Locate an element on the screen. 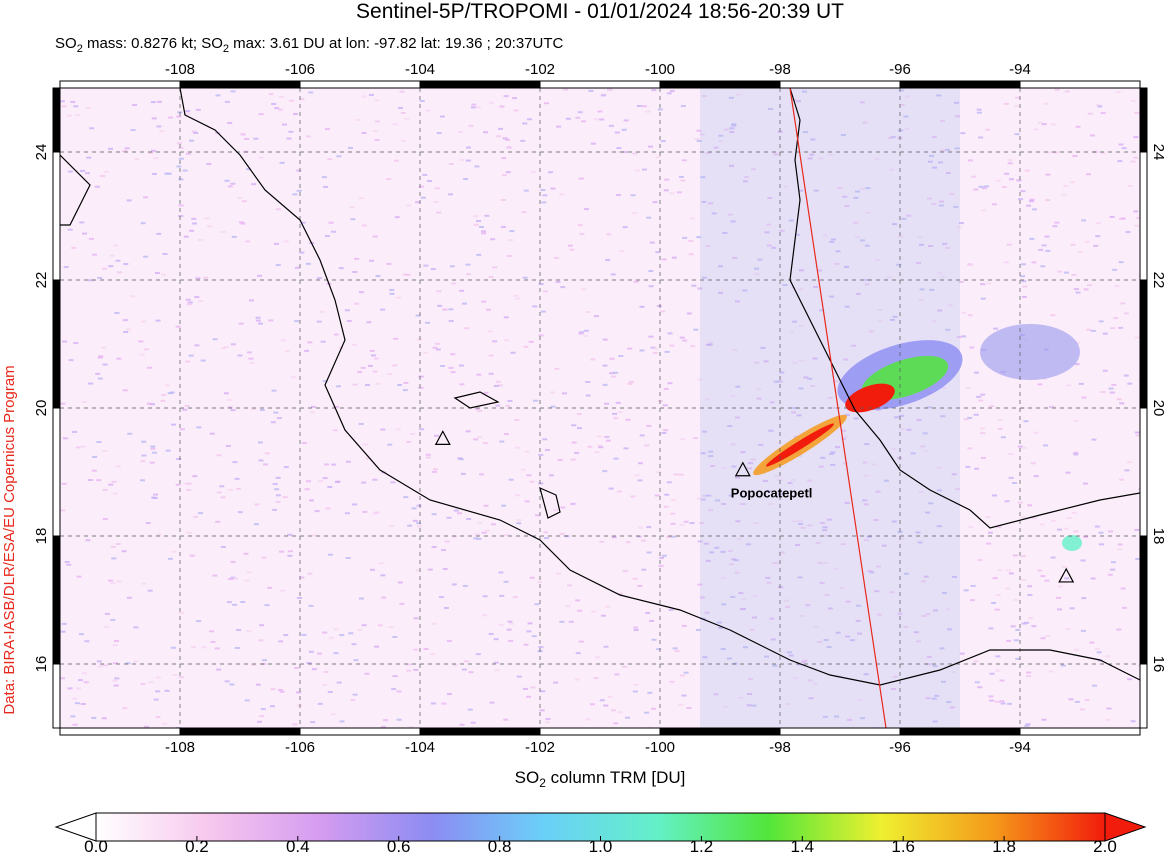 This screenshot has height=858, width=1166. colorbar-tick-label: 1.0 is located at coordinates (601, 845).